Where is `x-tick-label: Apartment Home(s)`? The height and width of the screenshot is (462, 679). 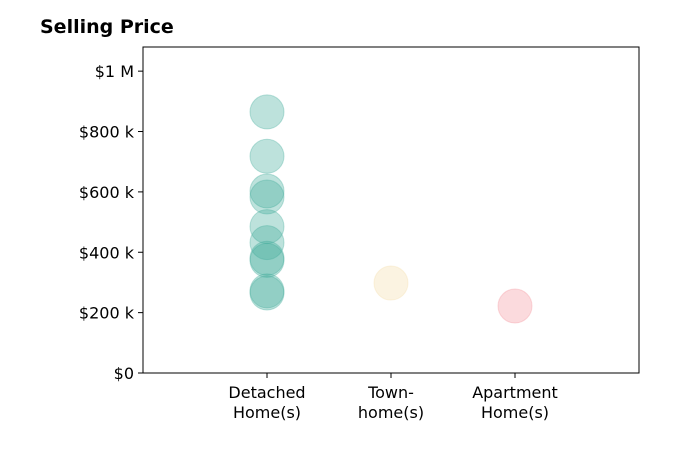 x-tick-label: Apartment Home(s) is located at coordinates (515, 402).